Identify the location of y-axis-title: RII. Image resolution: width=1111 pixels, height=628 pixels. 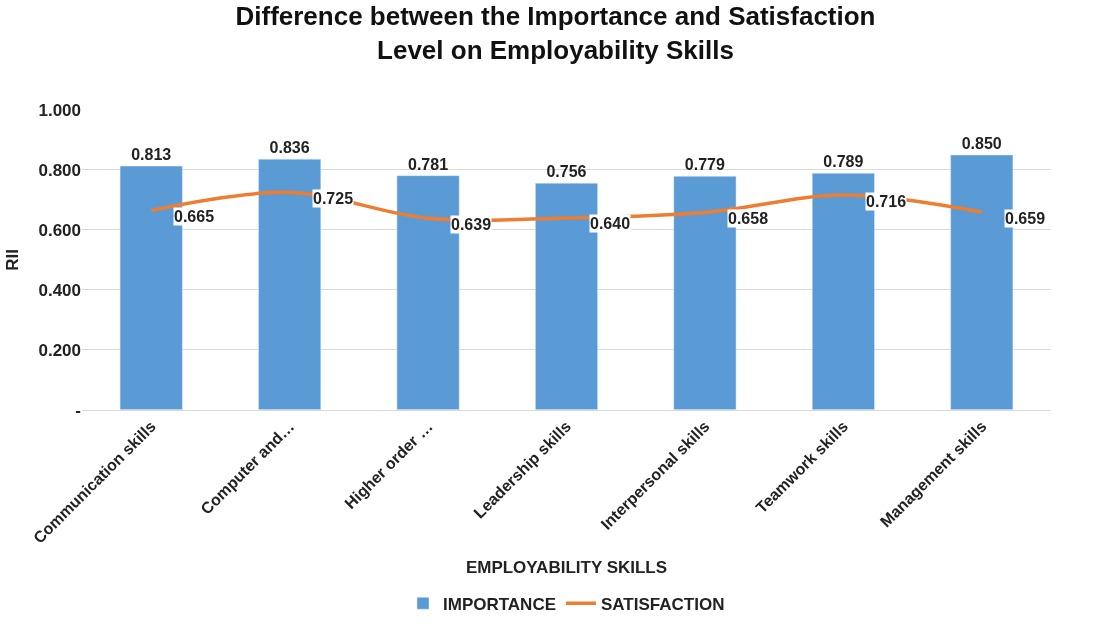
(12, 259).